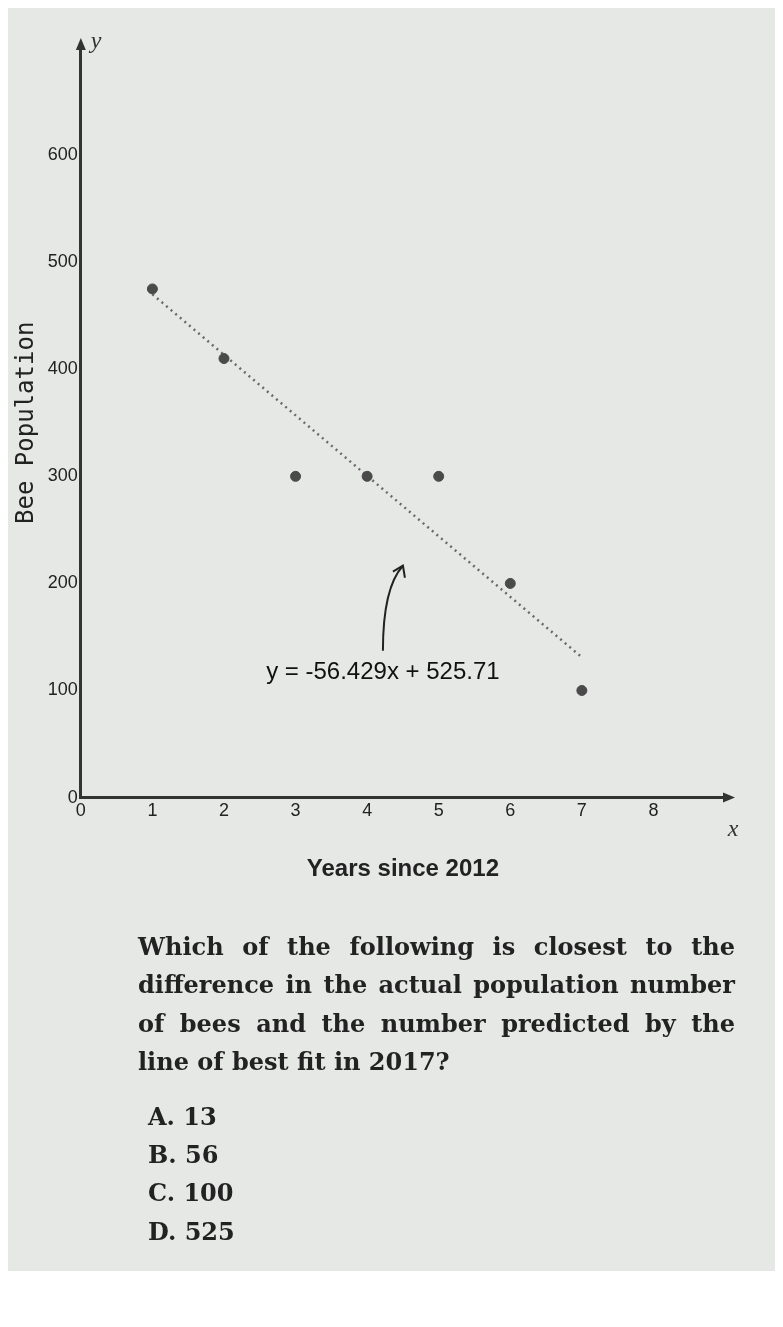  Describe the element at coordinates (653, 810) in the screenshot. I see `x-tick-label: 8` at that location.